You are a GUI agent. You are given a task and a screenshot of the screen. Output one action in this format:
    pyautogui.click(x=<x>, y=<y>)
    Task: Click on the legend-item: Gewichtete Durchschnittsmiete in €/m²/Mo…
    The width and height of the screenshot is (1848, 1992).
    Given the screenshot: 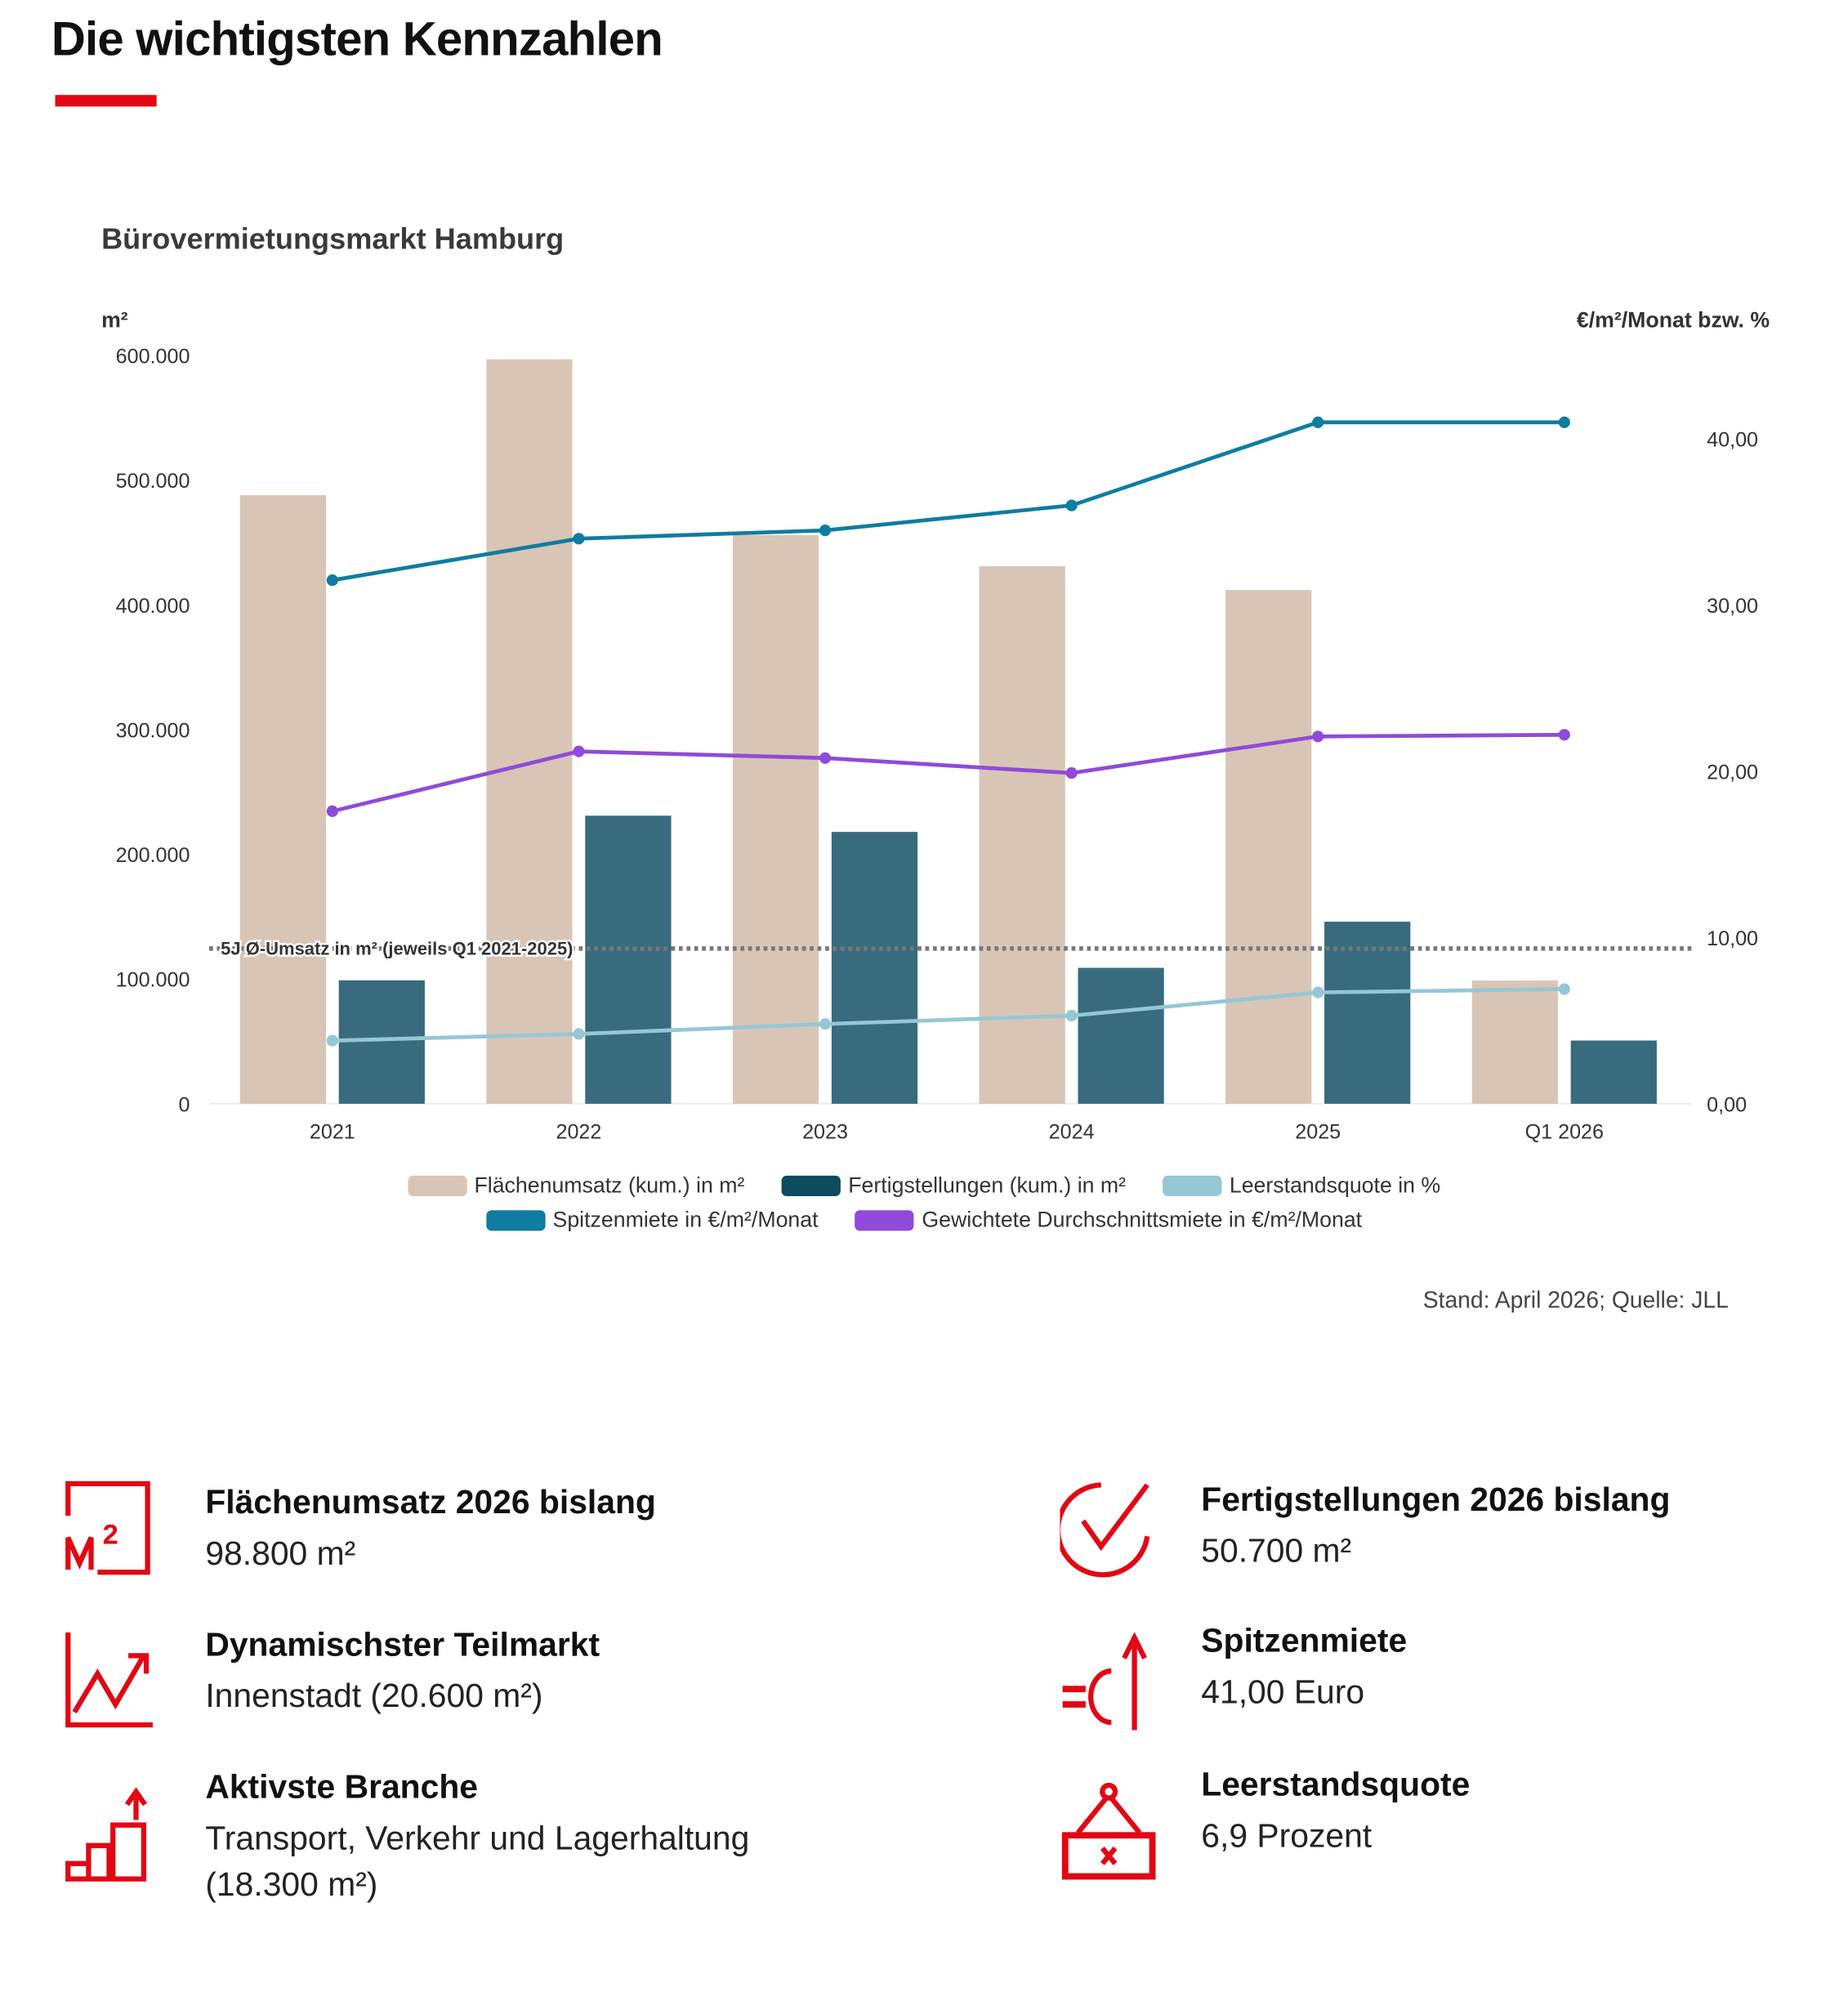 What is the action you would take?
    pyautogui.click(x=1108, y=1220)
    